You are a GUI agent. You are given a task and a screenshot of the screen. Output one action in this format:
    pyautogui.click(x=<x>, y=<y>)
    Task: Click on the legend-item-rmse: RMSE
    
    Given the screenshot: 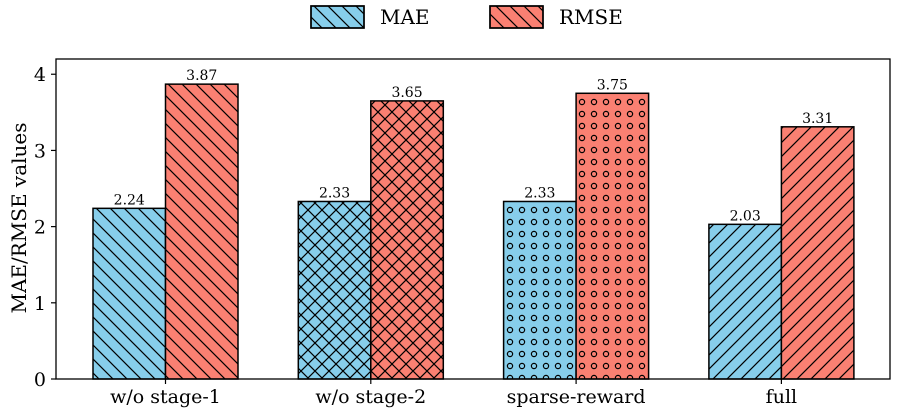 What is the action you would take?
    pyautogui.click(x=556, y=17)
    